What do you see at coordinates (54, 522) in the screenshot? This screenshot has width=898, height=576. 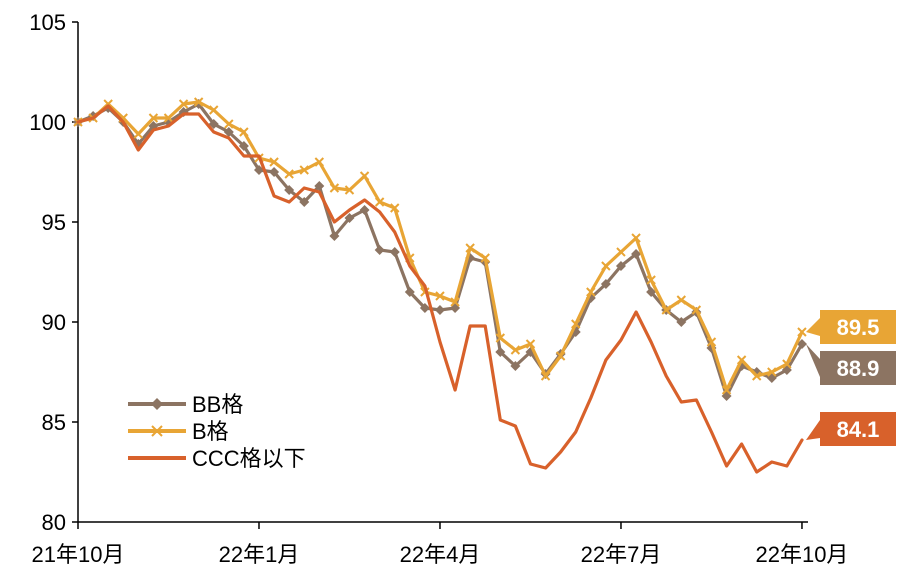 I see `y-tick-label: 80` at bounding box center [54, 522].